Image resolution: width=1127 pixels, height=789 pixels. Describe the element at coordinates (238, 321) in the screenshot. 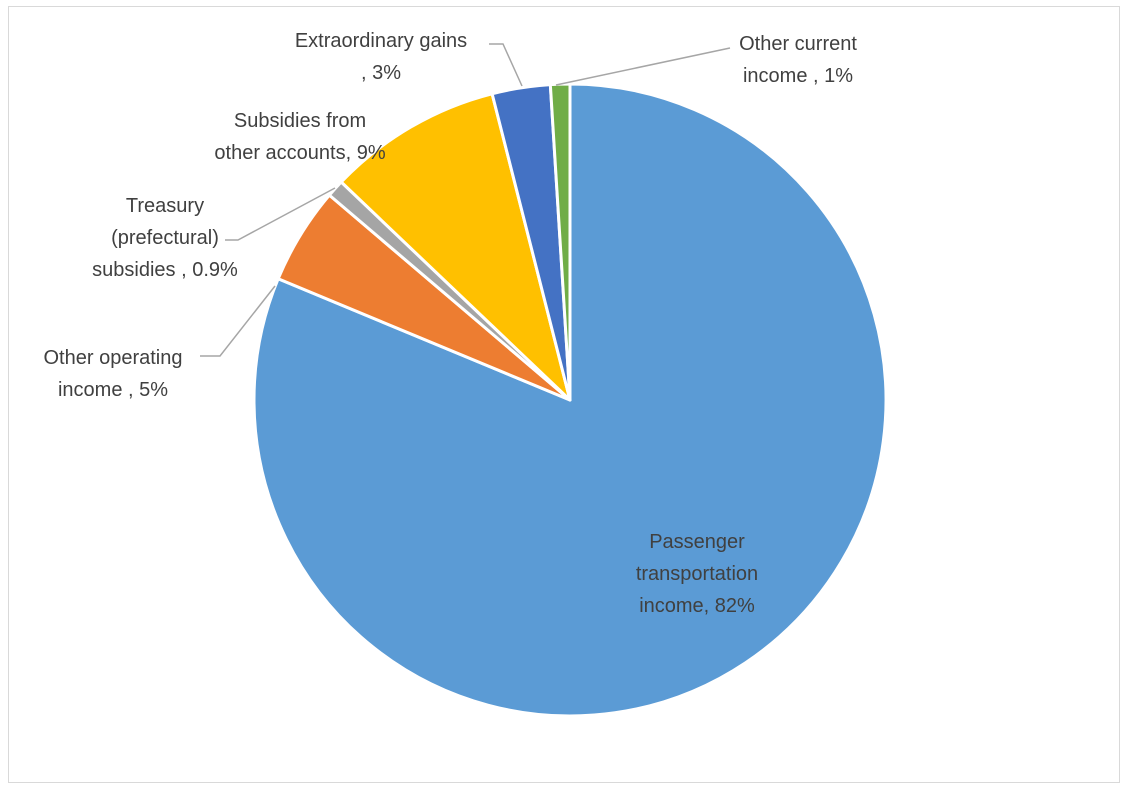

I see `leader-line-other-operating-income` at that location.